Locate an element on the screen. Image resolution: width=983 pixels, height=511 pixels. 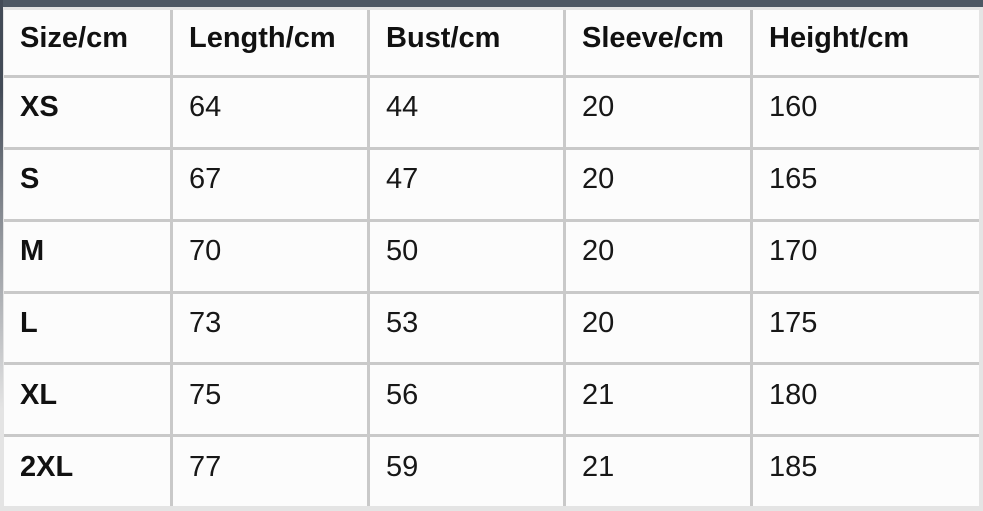
left-edge-shadow is located at coordinates (1, 204).